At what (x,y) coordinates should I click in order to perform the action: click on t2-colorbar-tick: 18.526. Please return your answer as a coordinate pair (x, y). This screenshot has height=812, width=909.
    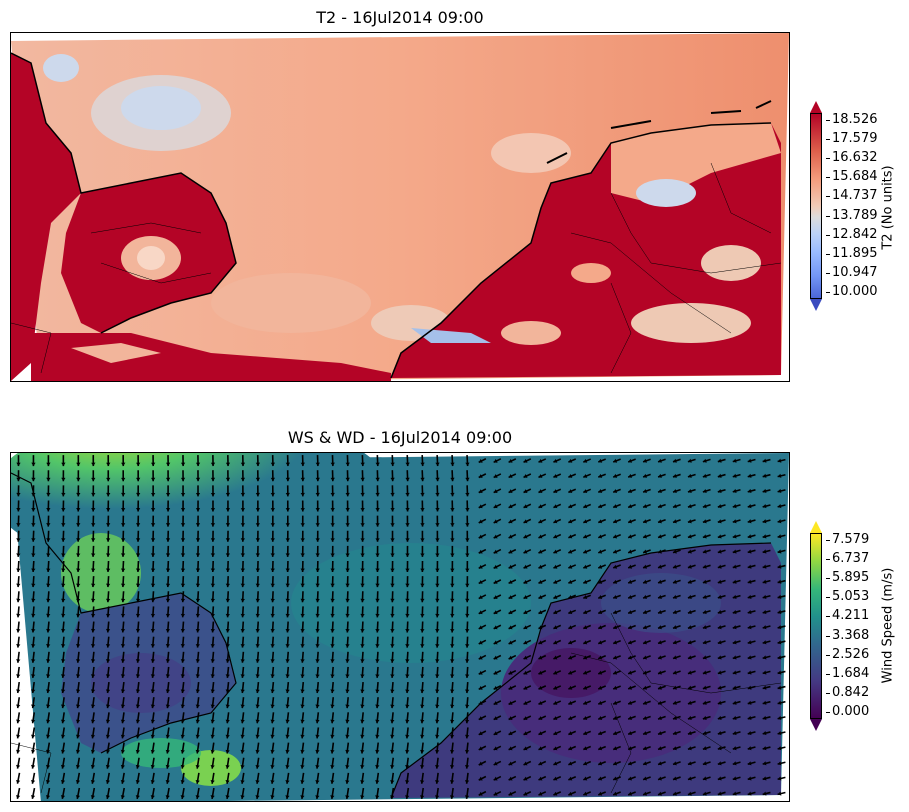
    Looking at the image, I should click on (852, 119).